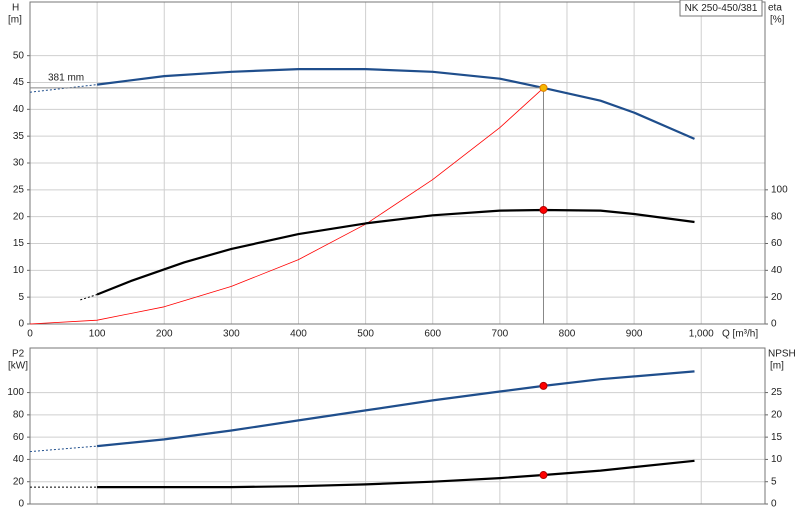 The width and height of the screenshot is (800, 520). What do you see at coordinates (777, 243) in the screenshot?
I see `y2-tick-label: 60` at bounding box center [777, 243].